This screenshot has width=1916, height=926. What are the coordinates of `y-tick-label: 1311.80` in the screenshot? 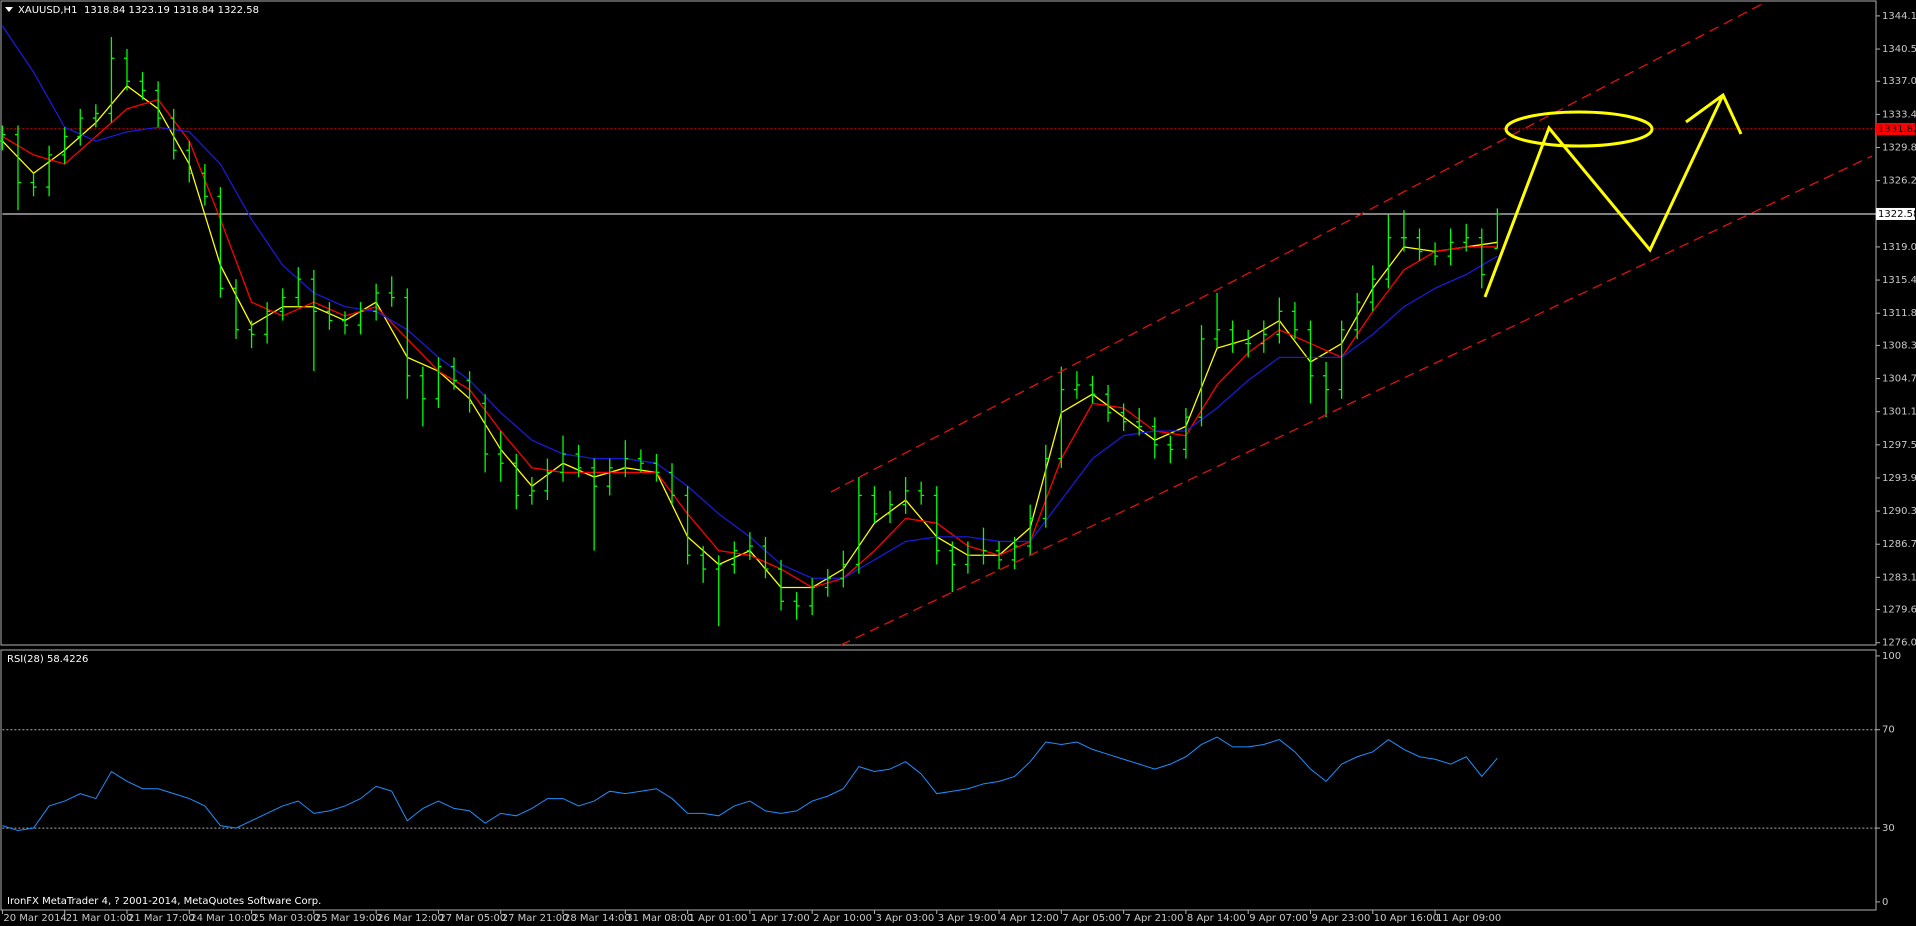 It's located at (1899, 313).